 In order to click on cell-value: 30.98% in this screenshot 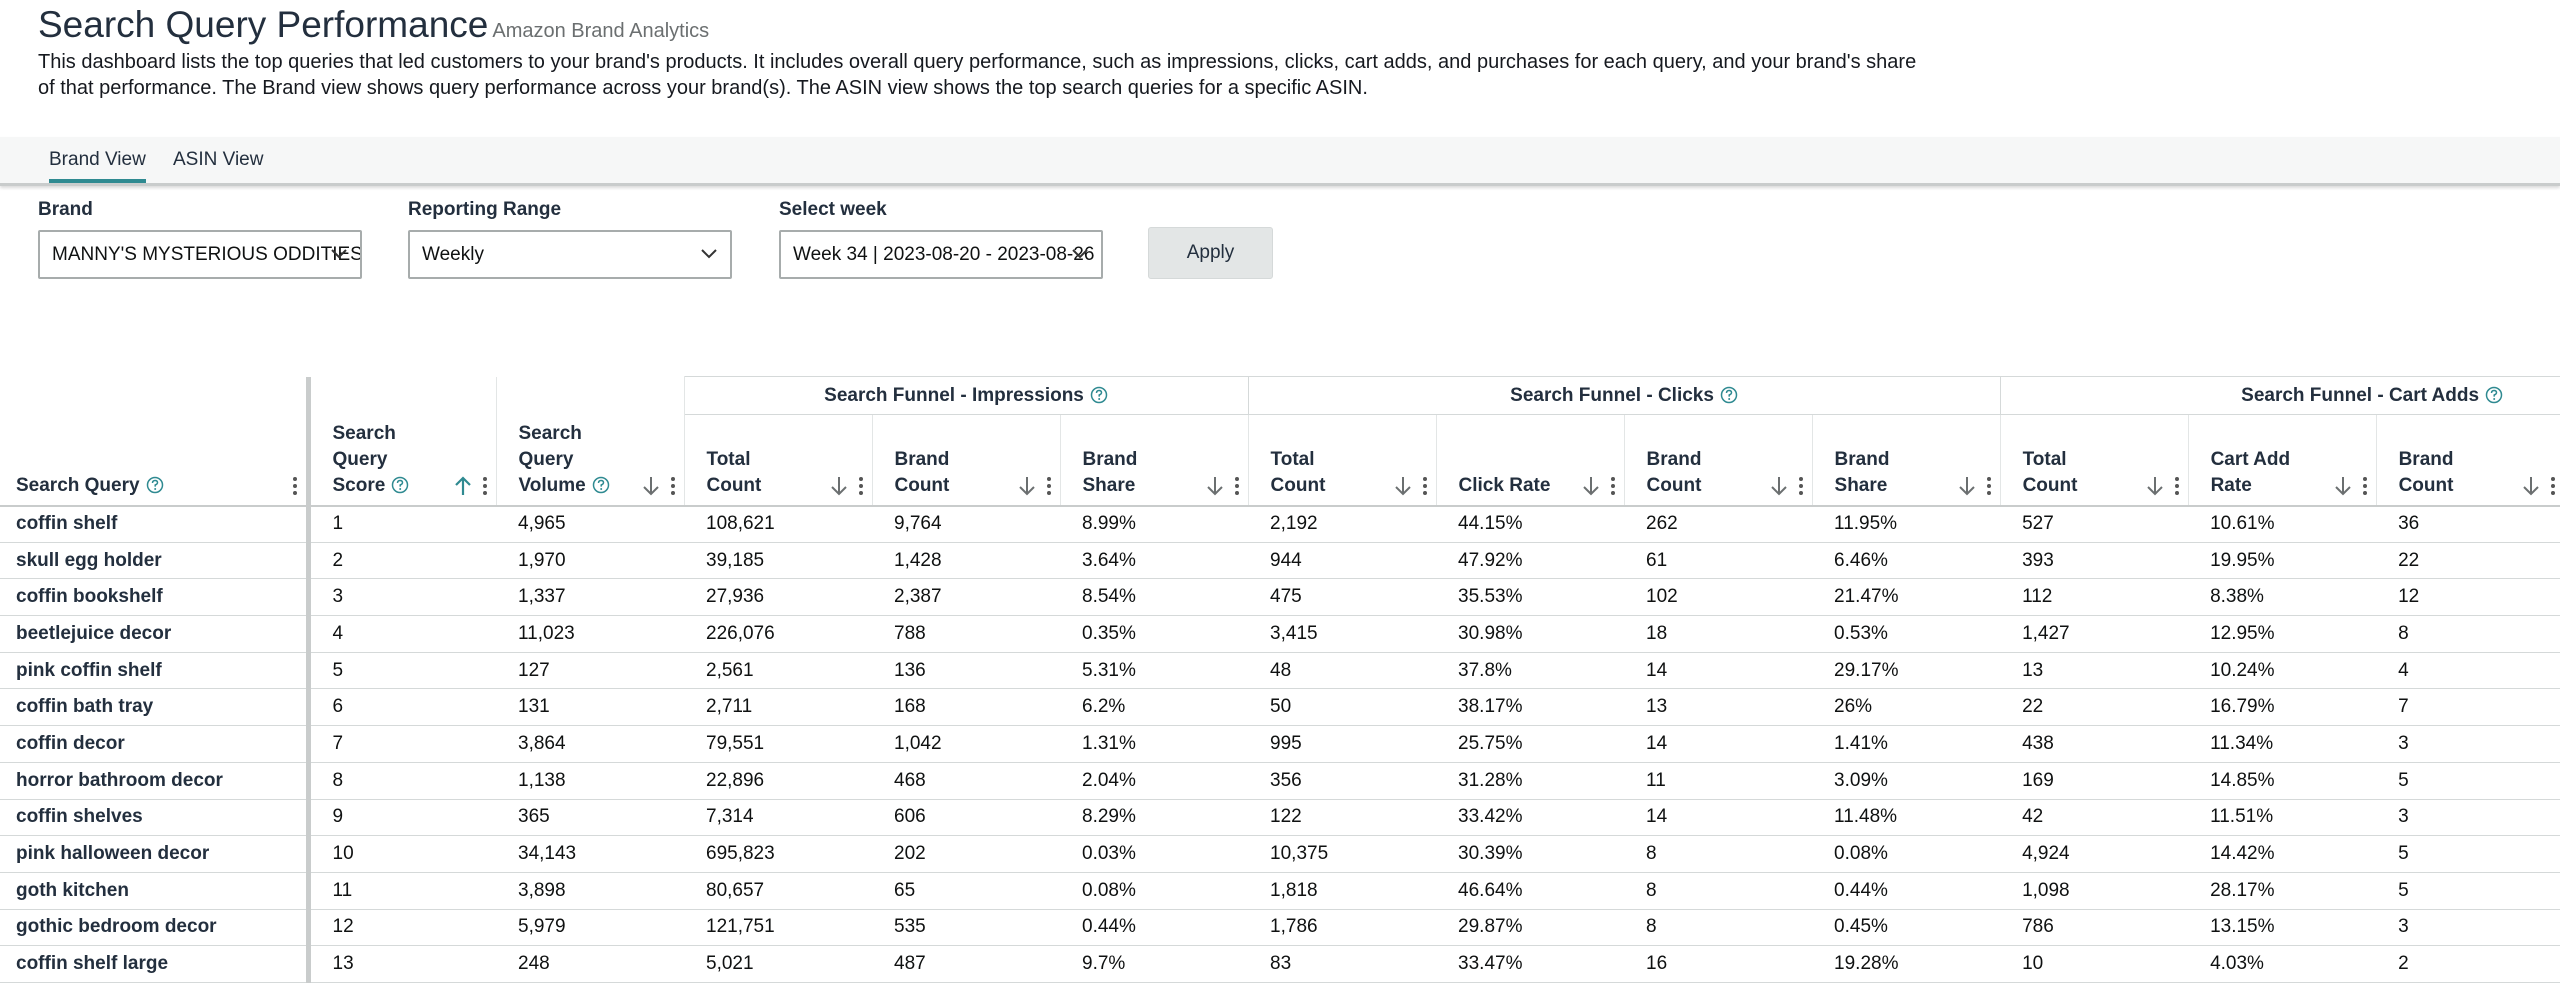, I will do `click(1530, 634)`.